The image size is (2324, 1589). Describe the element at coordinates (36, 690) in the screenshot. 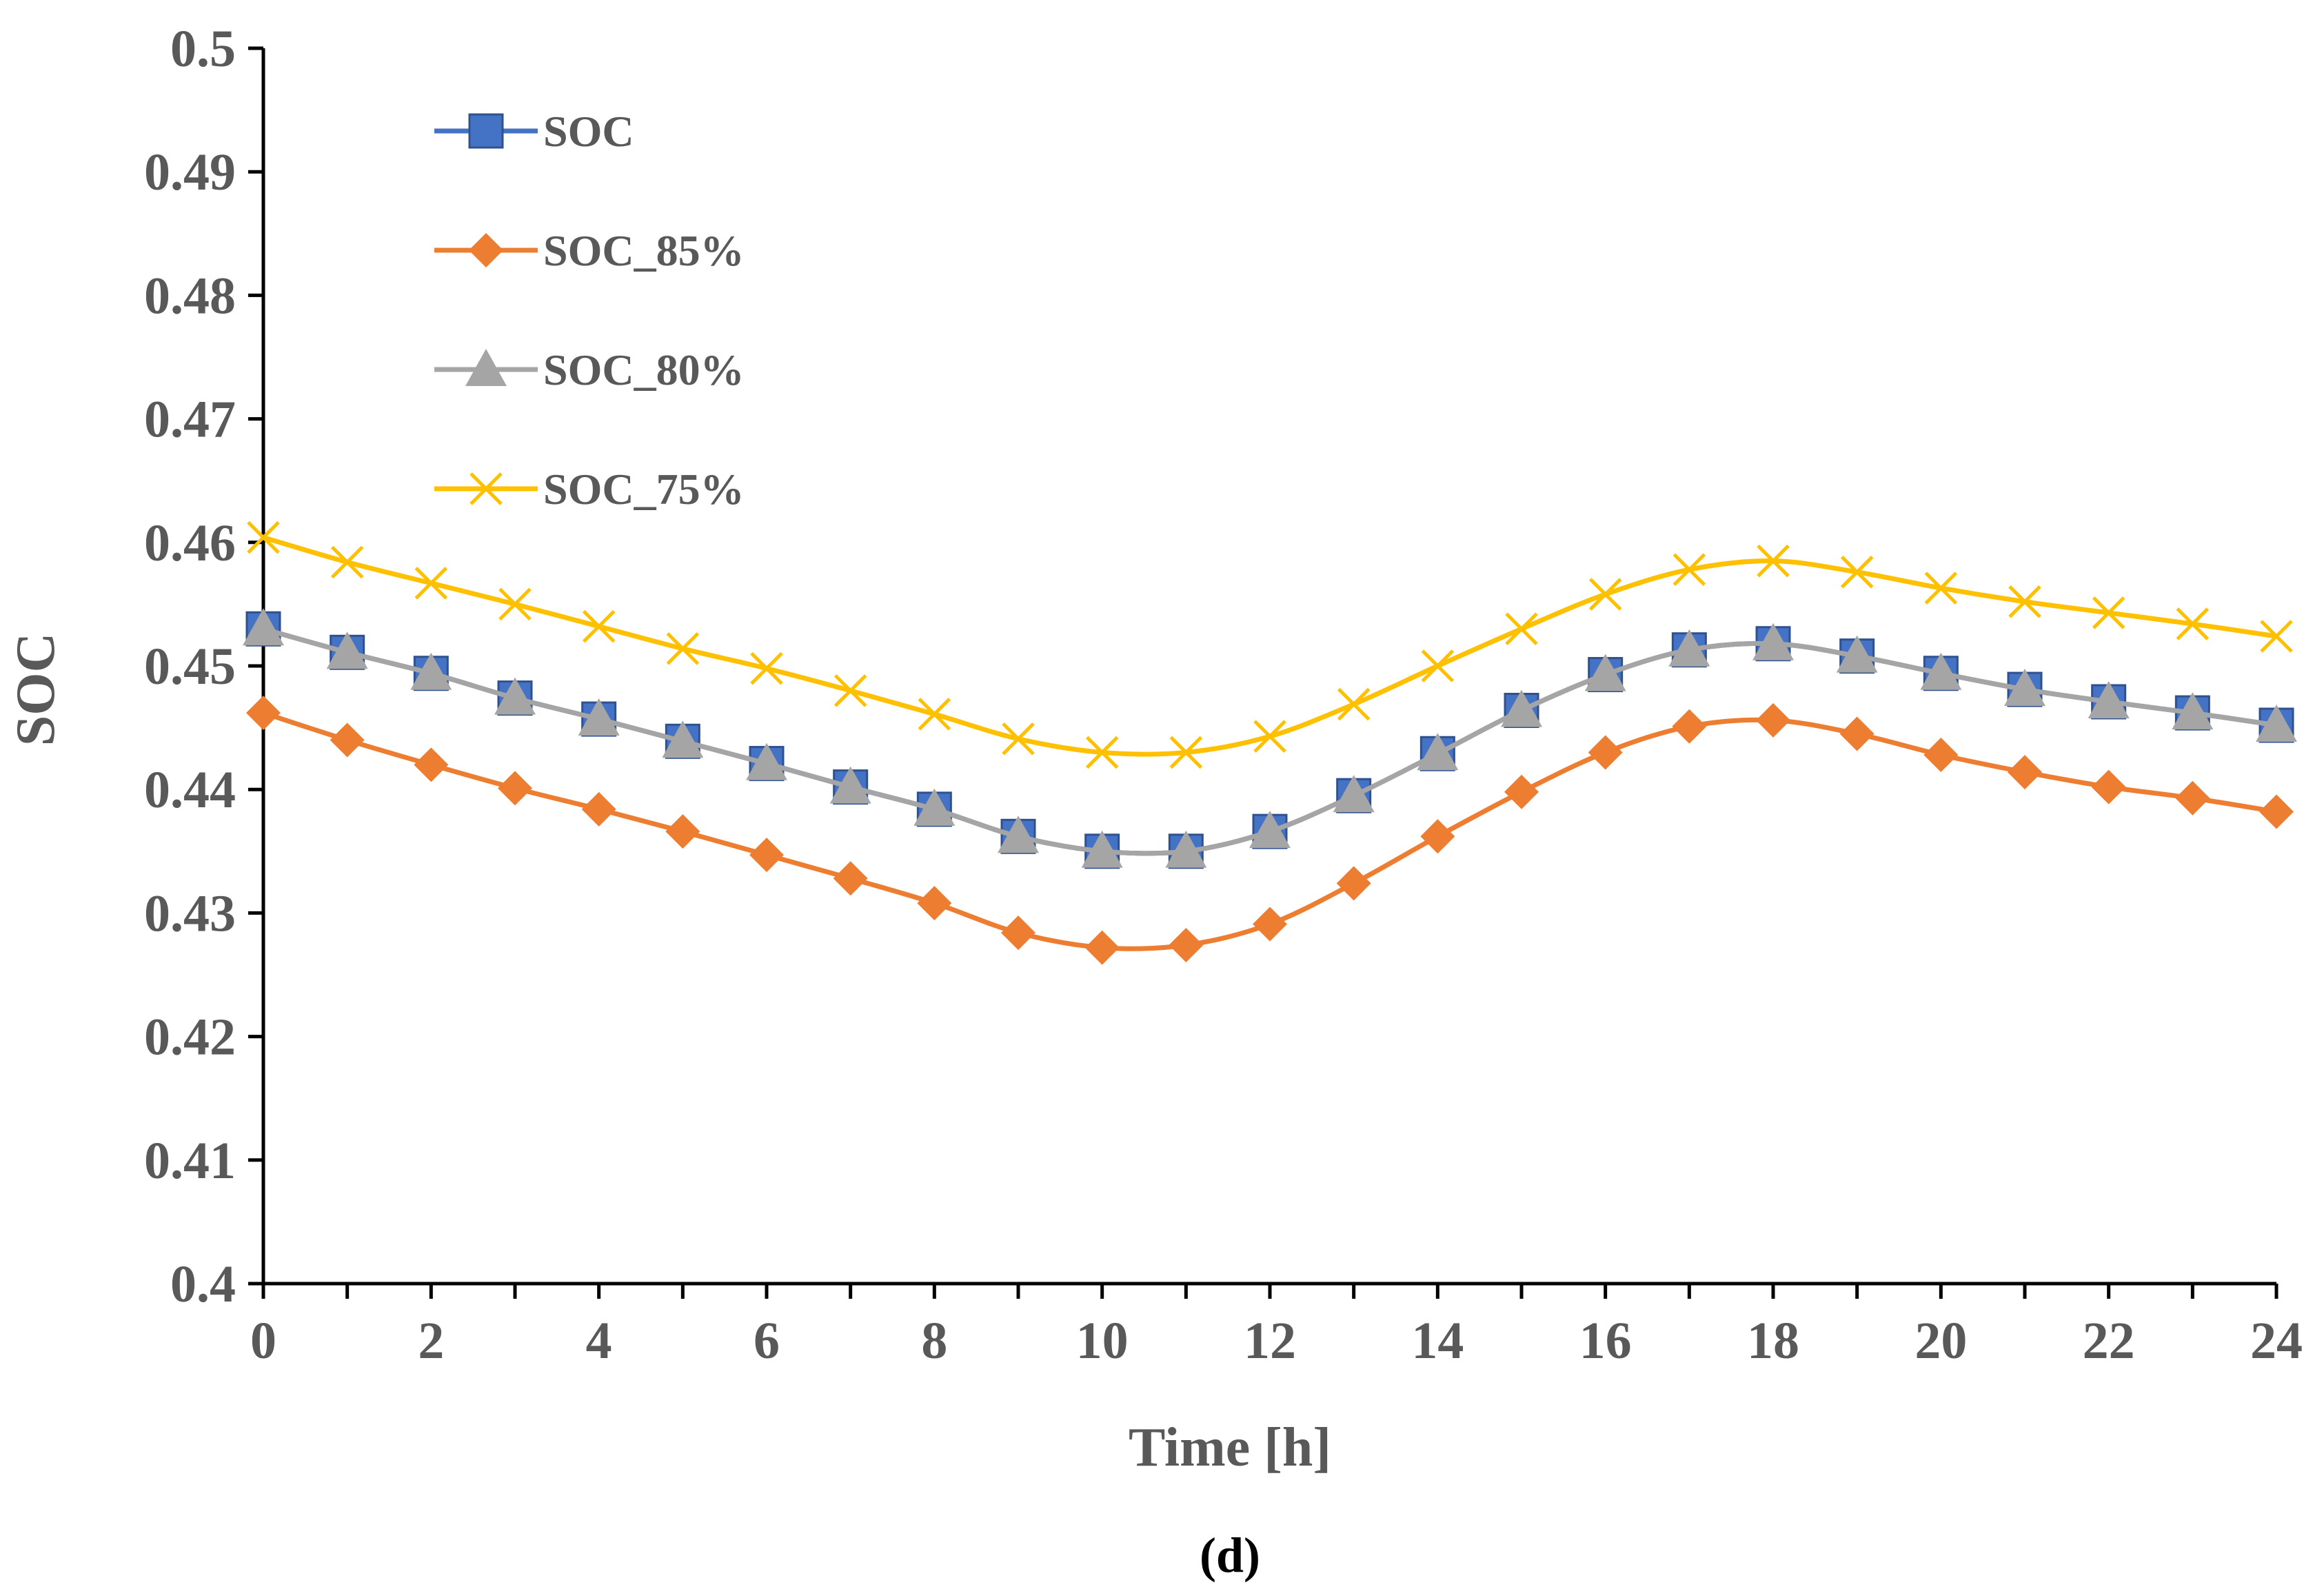

I see `y-axis-title: SOC` at that location.